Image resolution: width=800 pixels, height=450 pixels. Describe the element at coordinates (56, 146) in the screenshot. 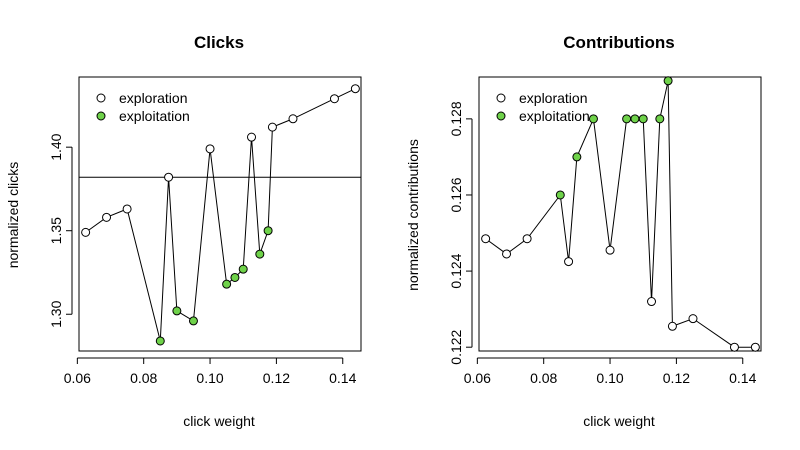

I see `y-tick-label: 1.40` at that location.